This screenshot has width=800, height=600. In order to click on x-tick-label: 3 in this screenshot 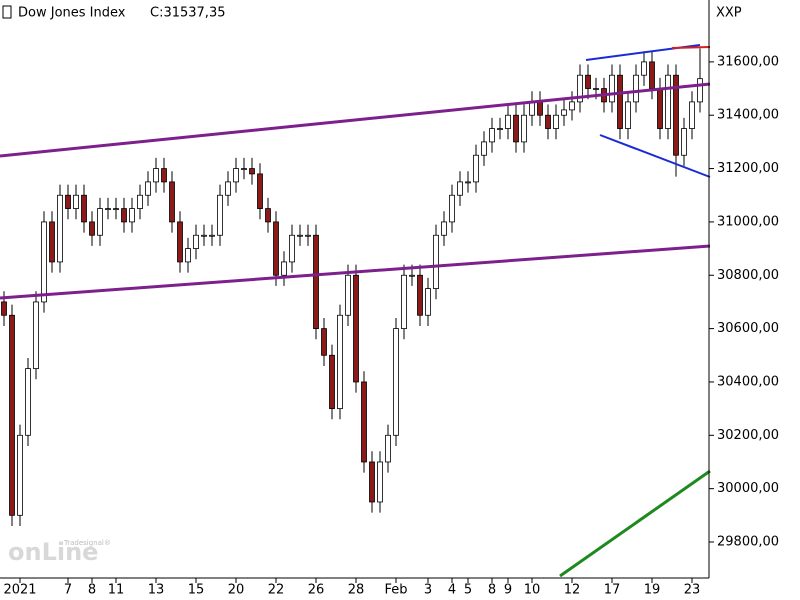, I will do `click(428, 590)`.